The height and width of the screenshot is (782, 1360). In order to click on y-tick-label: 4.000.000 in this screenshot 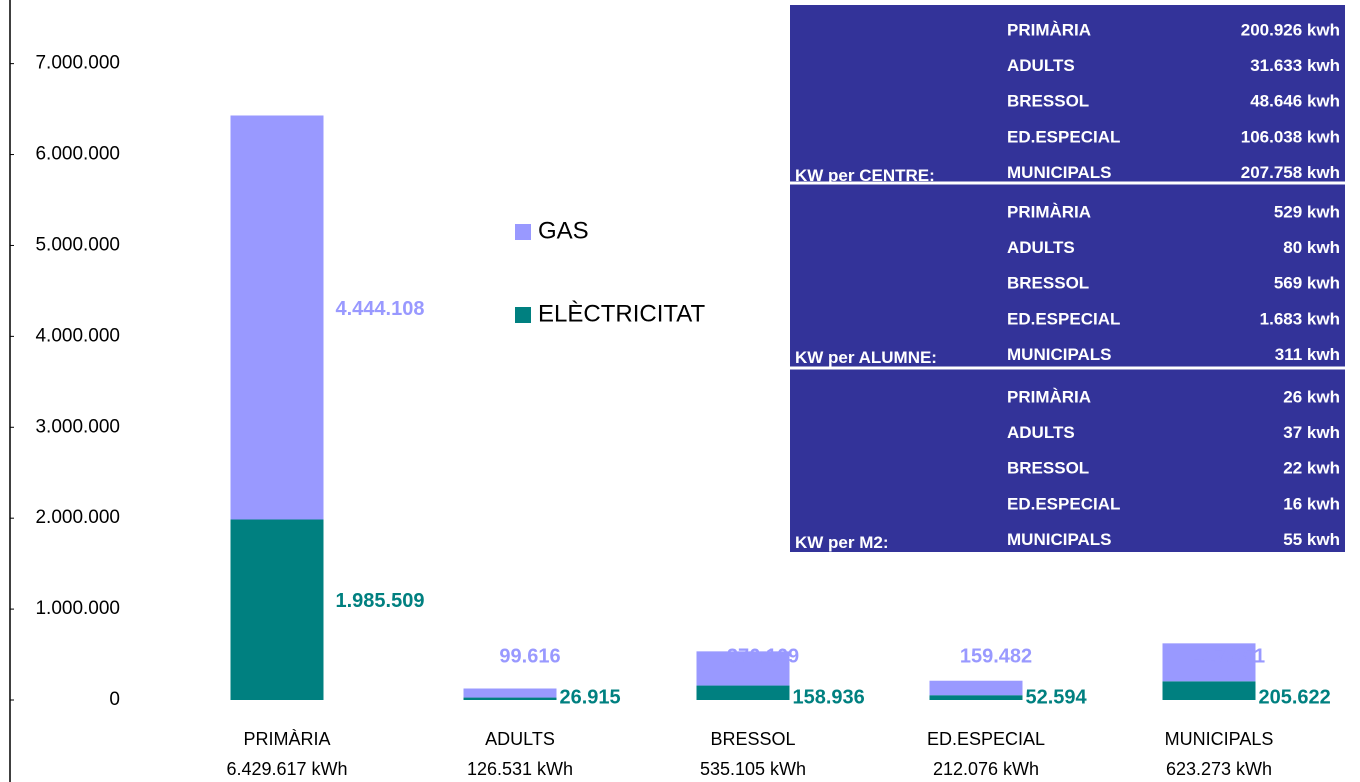, I will do `click(77, 335)`.